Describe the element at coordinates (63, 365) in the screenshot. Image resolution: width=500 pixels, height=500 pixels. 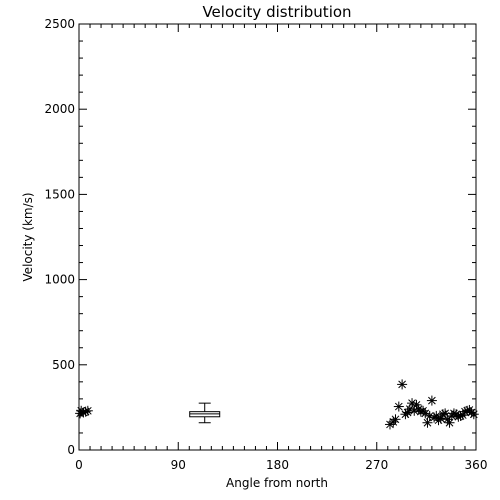
I see `y-tick-label: 500` at that location.